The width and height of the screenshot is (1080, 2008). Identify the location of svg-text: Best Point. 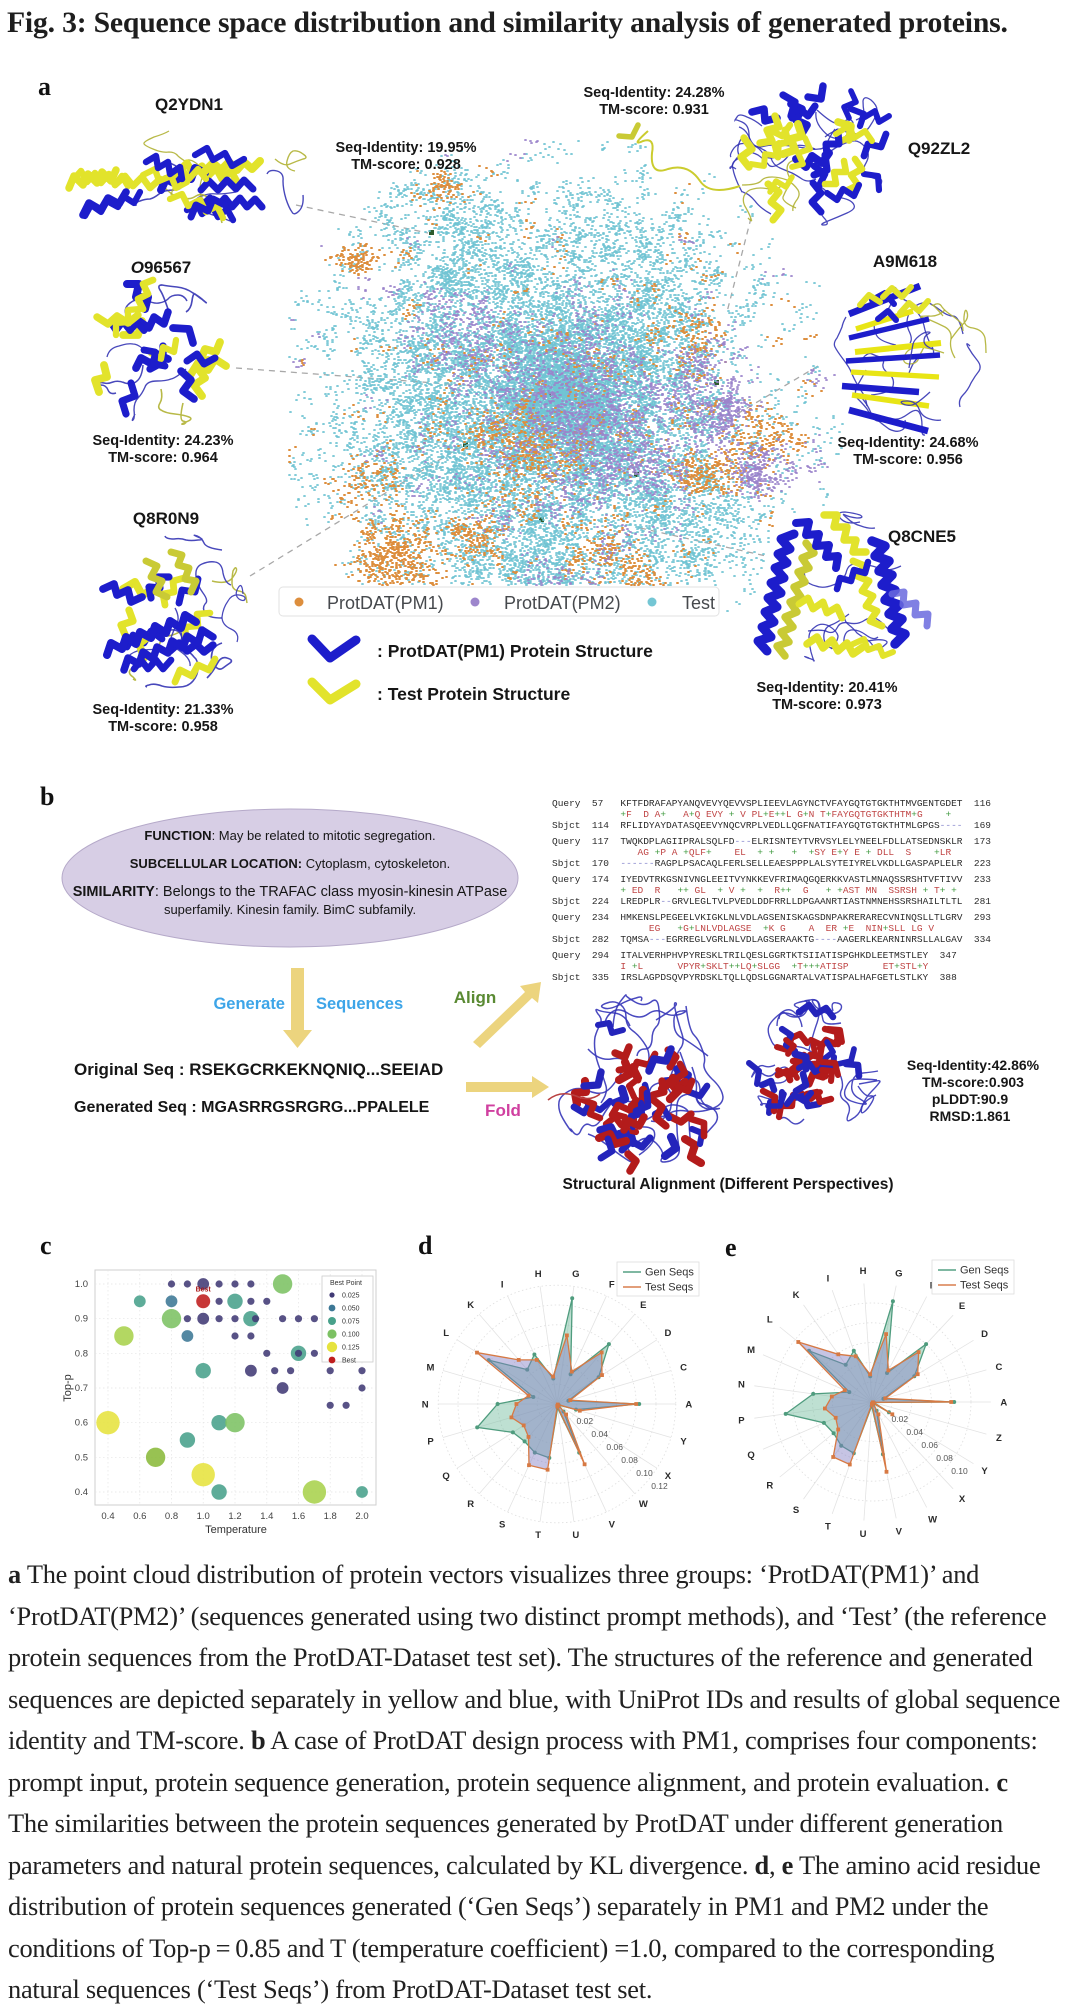
(346, 1283).